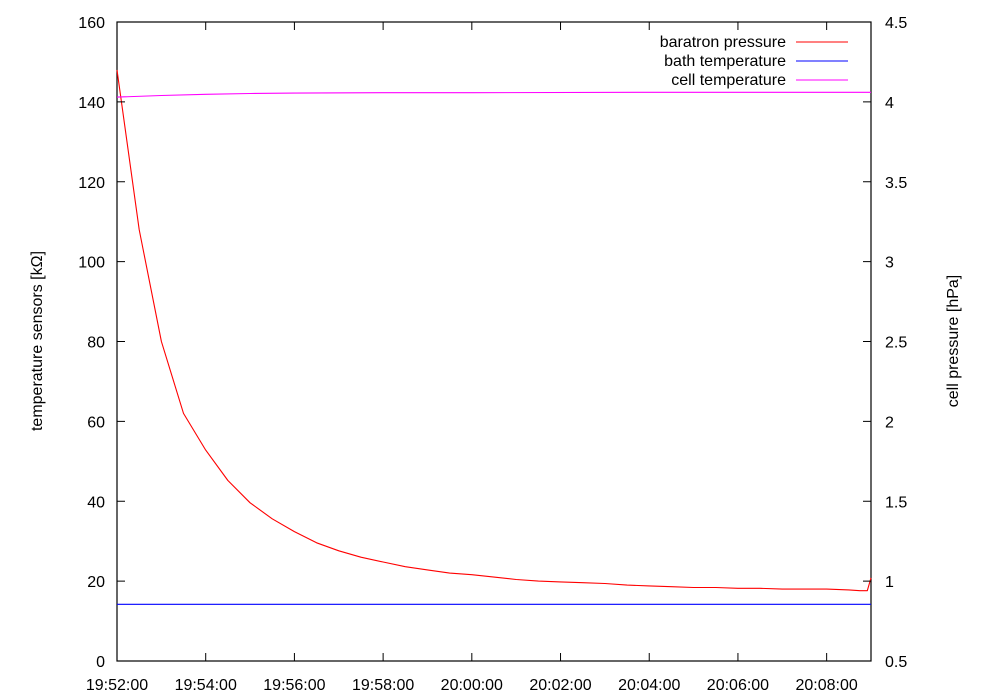  What do you see at coordinates (896, 502) in the screenshot?
I see `y2-tick-label: 1.5` at bounding box center [896, 502].